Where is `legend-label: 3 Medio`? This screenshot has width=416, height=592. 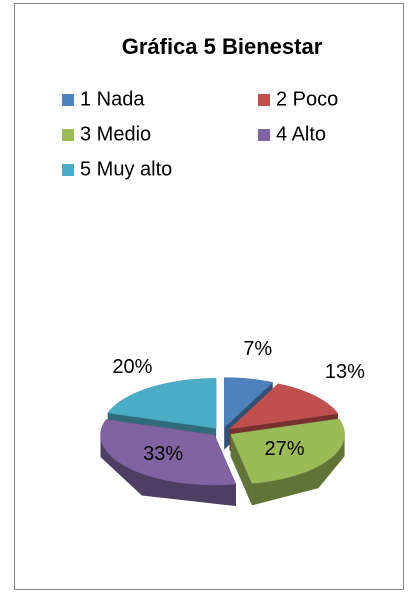
legend-label: 3 Medio is located at coordinates (115, 134).